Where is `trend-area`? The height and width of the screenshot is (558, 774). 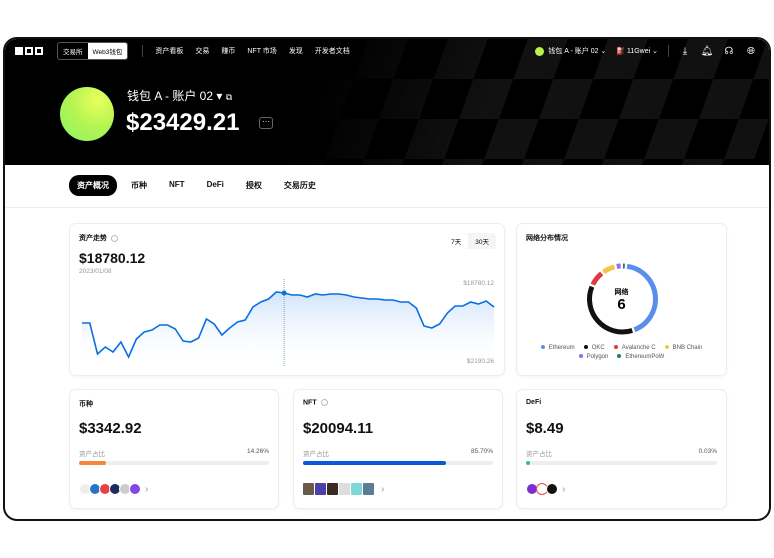 trend-area is located at coordinates (288, 329).